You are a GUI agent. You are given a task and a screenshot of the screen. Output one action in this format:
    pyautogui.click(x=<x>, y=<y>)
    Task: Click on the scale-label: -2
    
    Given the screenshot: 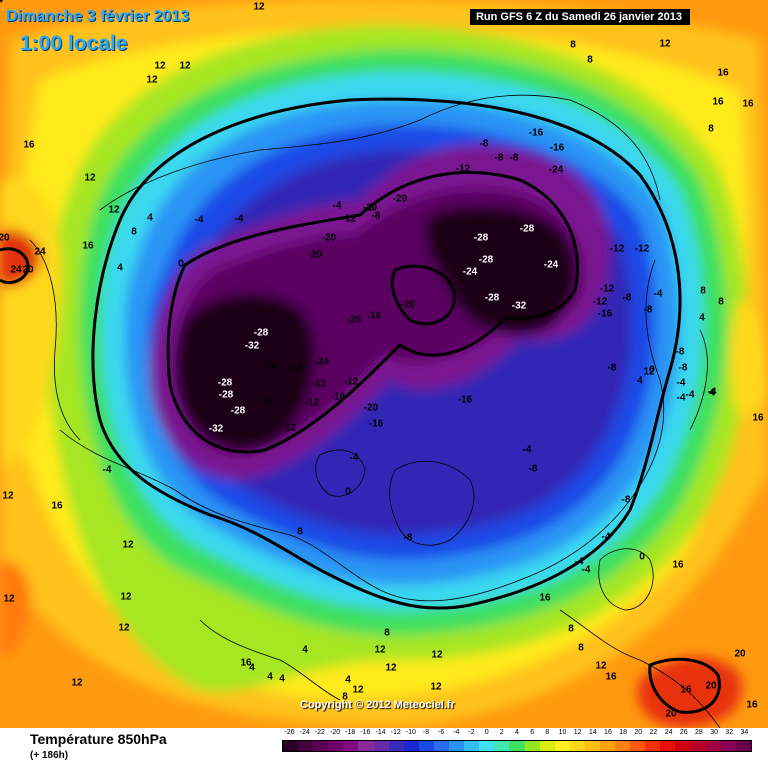 What is the action you would take?
    pyautogui.click(x=471, y=732)
    